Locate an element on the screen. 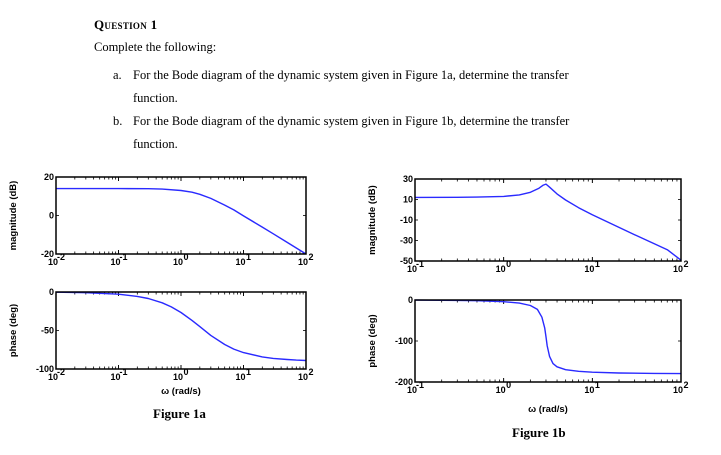 This screenshot has width=721, height=455. item-label: b. is located at coordinates (118, 121).